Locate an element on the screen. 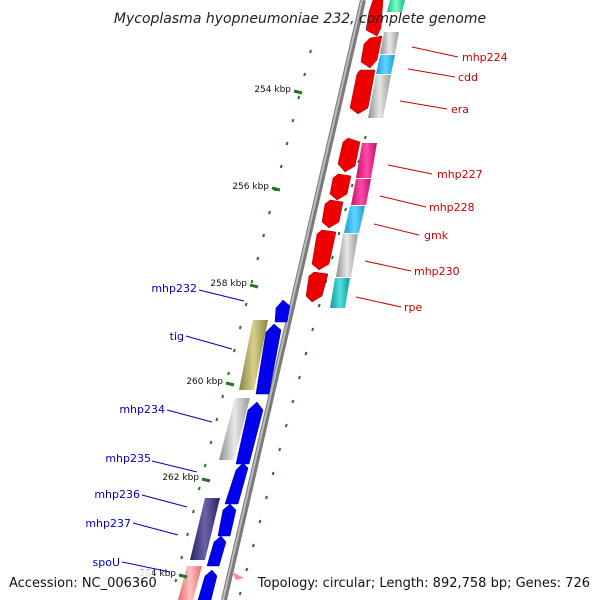 The image size is (600, 600). forward-strand-genes is located at coordinates (244, 449).